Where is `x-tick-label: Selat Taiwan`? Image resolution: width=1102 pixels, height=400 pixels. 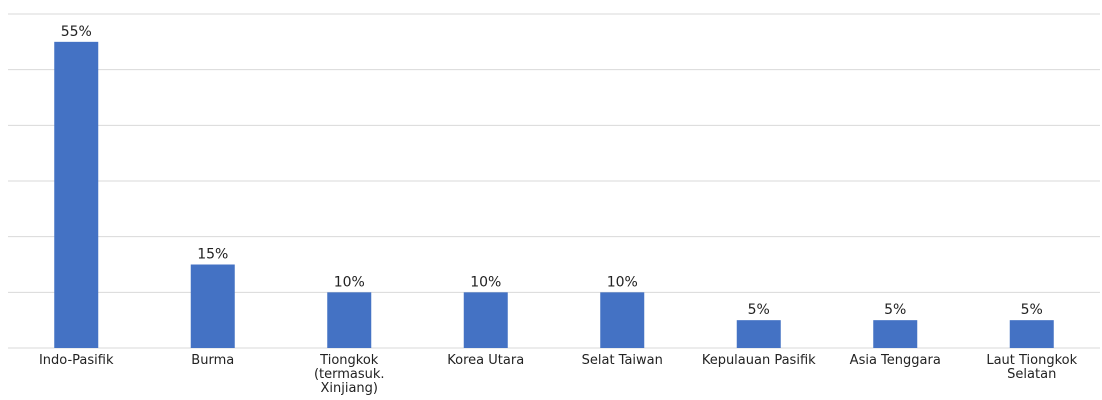
x-tick-label: Selat Taiwan is located at coordinates (622, 360).